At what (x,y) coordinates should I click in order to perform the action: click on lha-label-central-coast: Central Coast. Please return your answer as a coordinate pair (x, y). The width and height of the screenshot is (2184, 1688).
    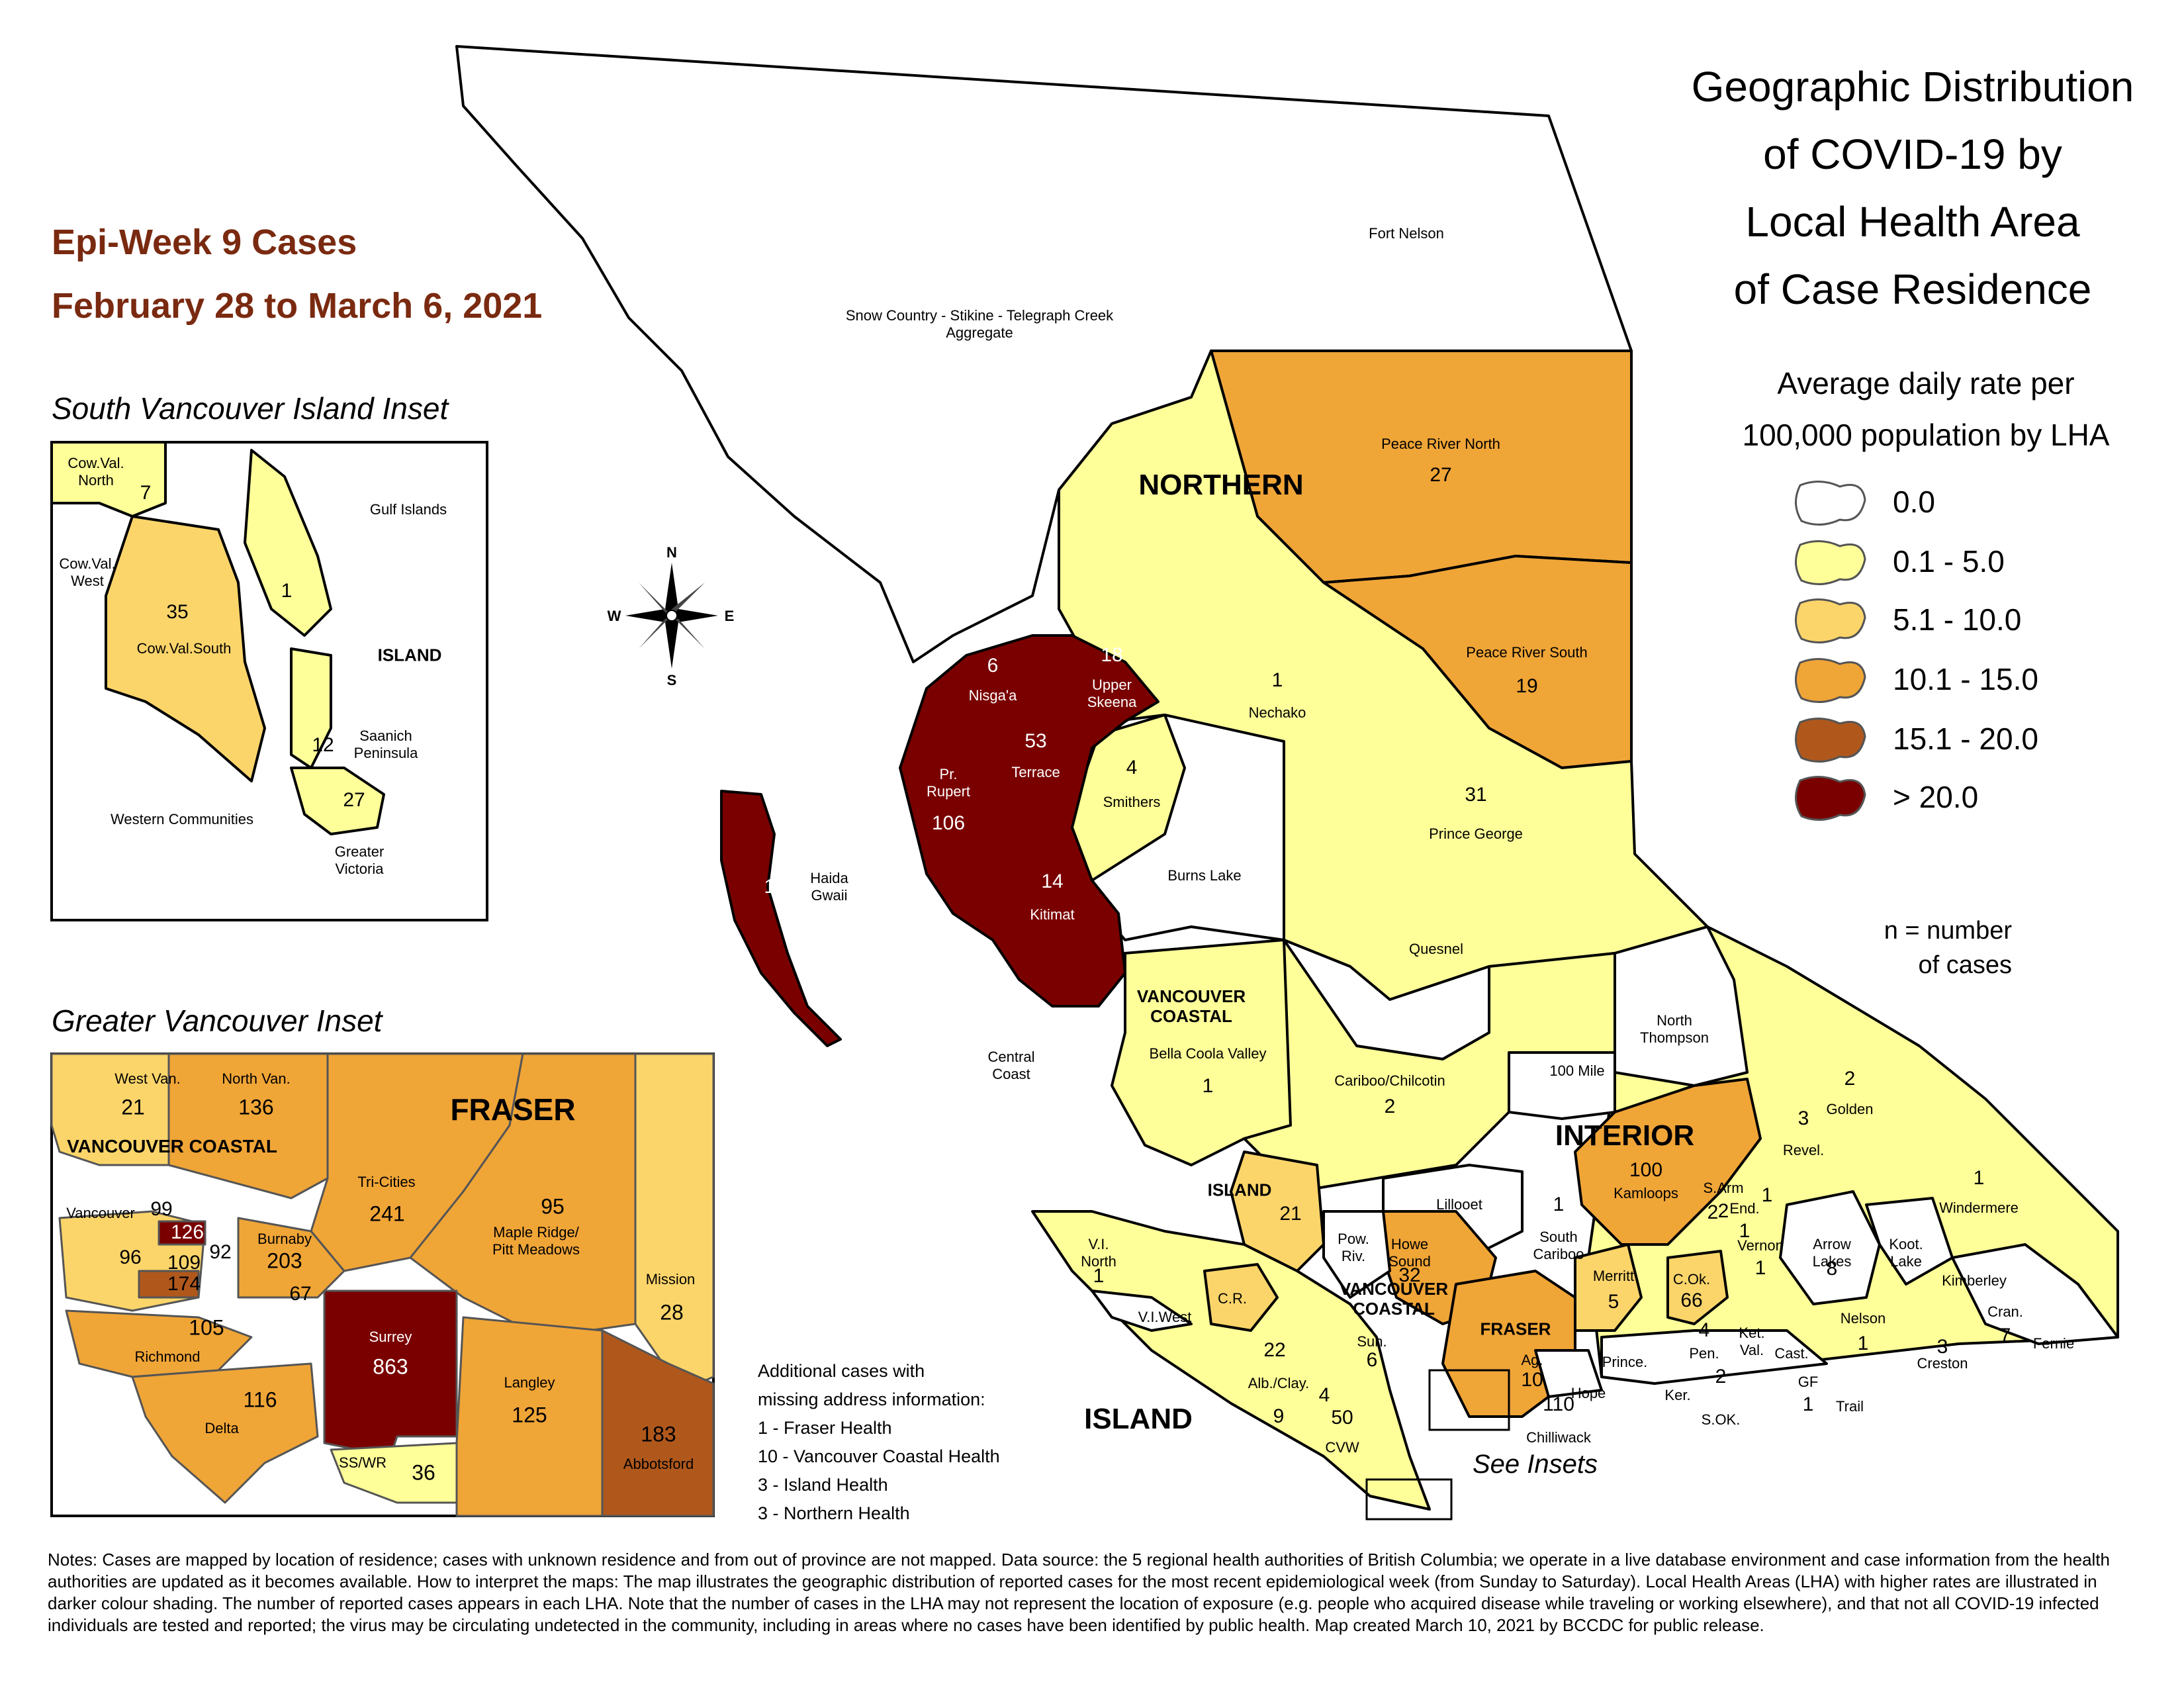
    Looking at the image, I should click on (1011, 1066).